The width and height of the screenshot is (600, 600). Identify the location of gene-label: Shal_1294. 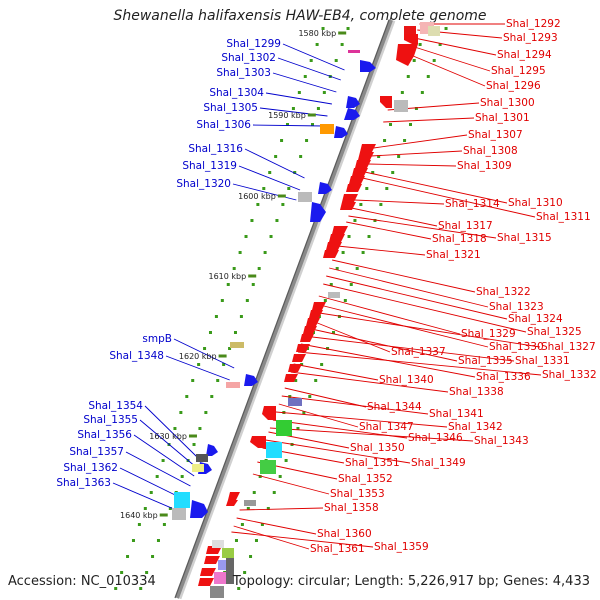
(524, 55).